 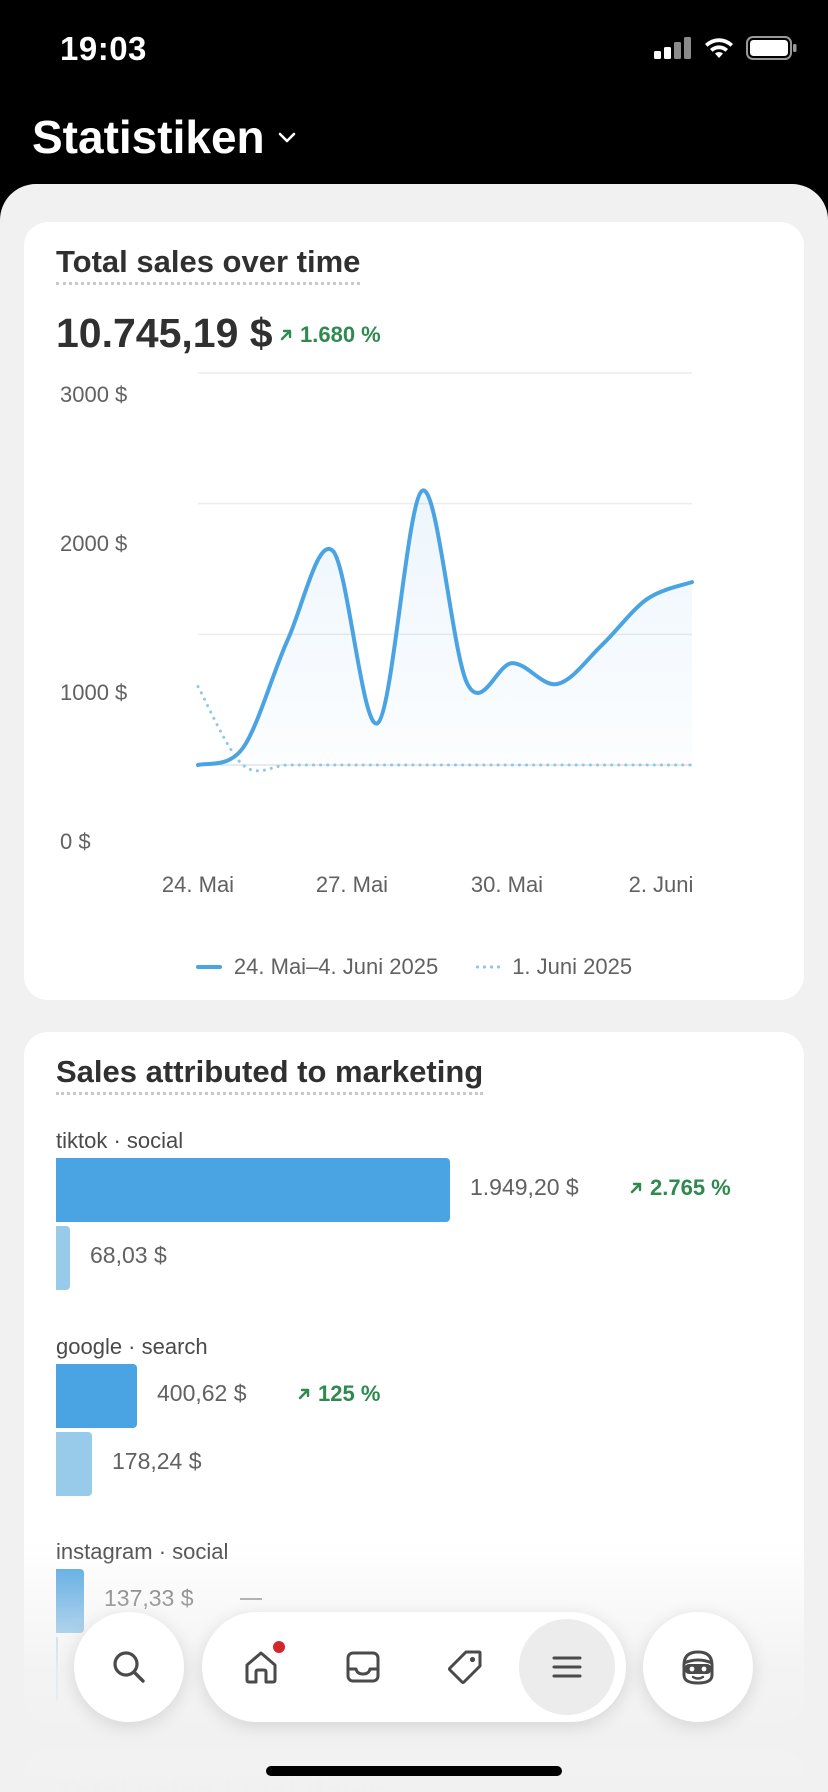 What do you see at coordinates (94, 692) in the screenshot?
I see `y-tick: 1000 $` at bounding box center [94, 692].